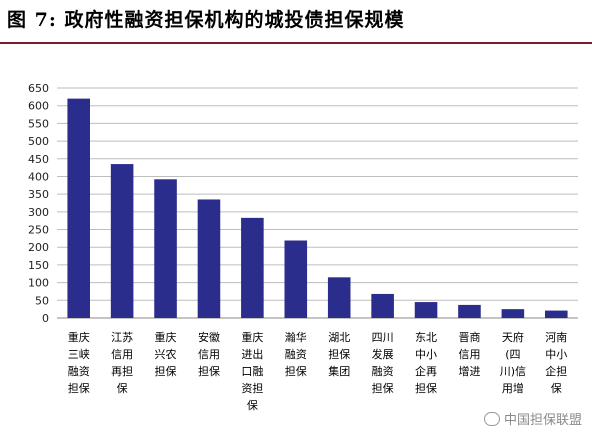 Image resolution: width=592 pixels, height=437 pixels. What do you see at coordinates (296, 43) in the screenshot?
I see `title-underline` at bounding box center [296, 43].